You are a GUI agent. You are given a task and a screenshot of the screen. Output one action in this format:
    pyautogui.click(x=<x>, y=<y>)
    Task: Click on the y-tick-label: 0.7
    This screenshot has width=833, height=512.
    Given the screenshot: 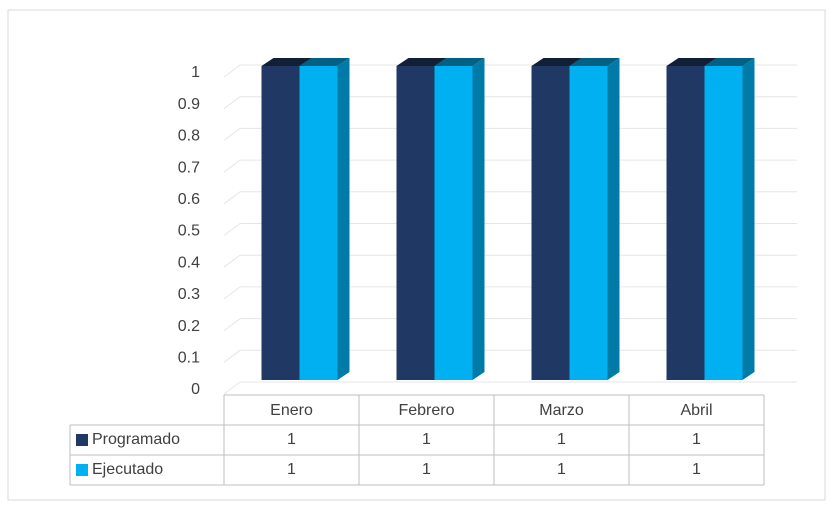 What is the action you would take?
    pyautogui.click(x=189, y=167)
    